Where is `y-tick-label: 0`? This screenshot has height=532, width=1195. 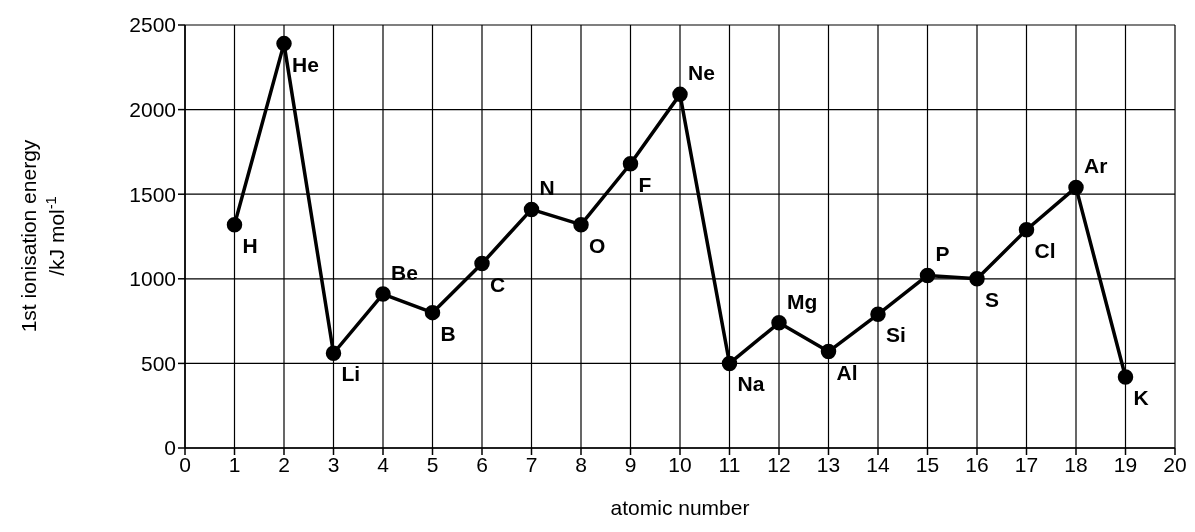 y-tick-label: 0 is located at coordinates (170, 448).